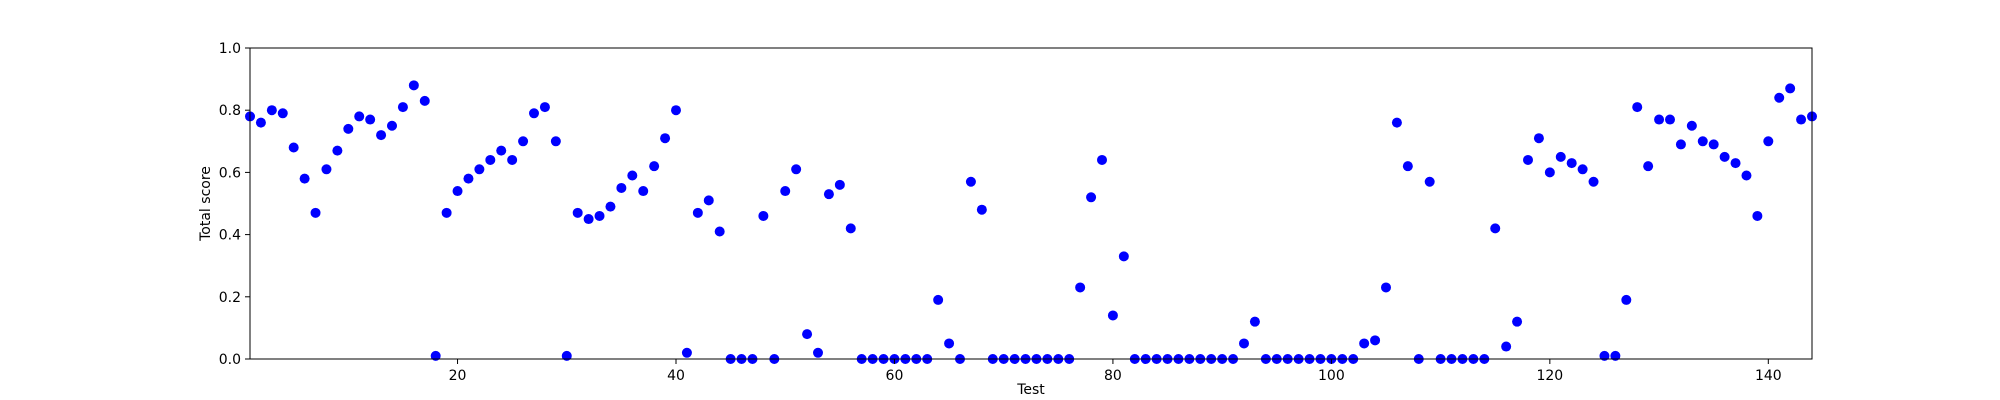 This screenshot has width=2000, height=400. I want to click on x-axis-label: Test, so click(1030, 390).